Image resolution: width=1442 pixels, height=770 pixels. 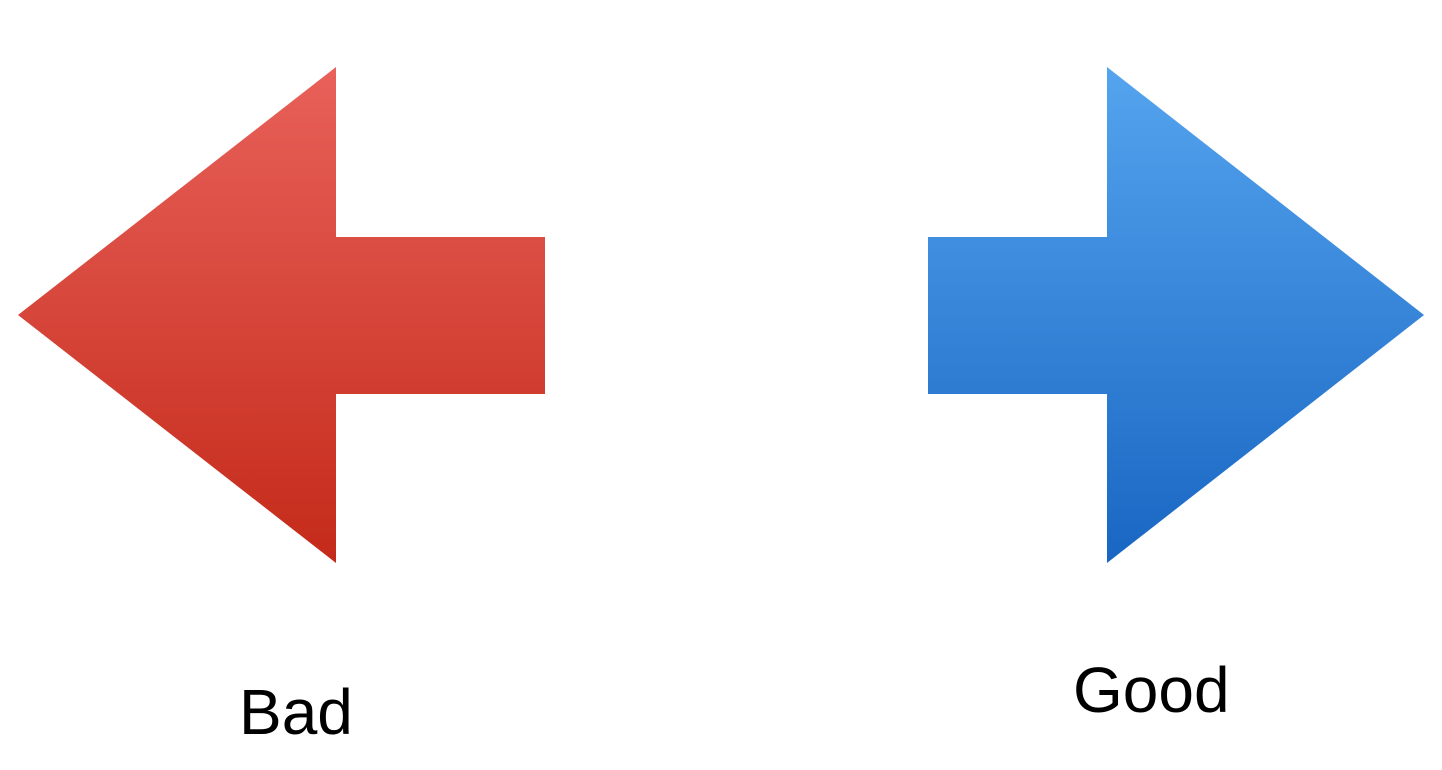 I want to click on bad-label: Bad, so click(x=296, y=712).